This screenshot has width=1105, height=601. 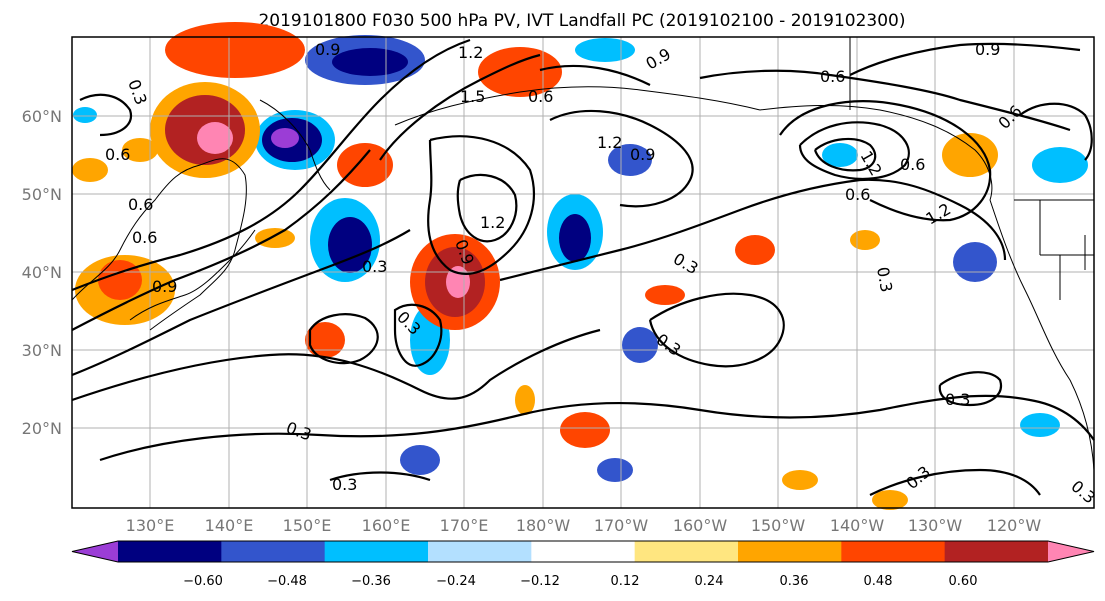 I want to click on lon-label: 160°W, so click(x=700, y=525).